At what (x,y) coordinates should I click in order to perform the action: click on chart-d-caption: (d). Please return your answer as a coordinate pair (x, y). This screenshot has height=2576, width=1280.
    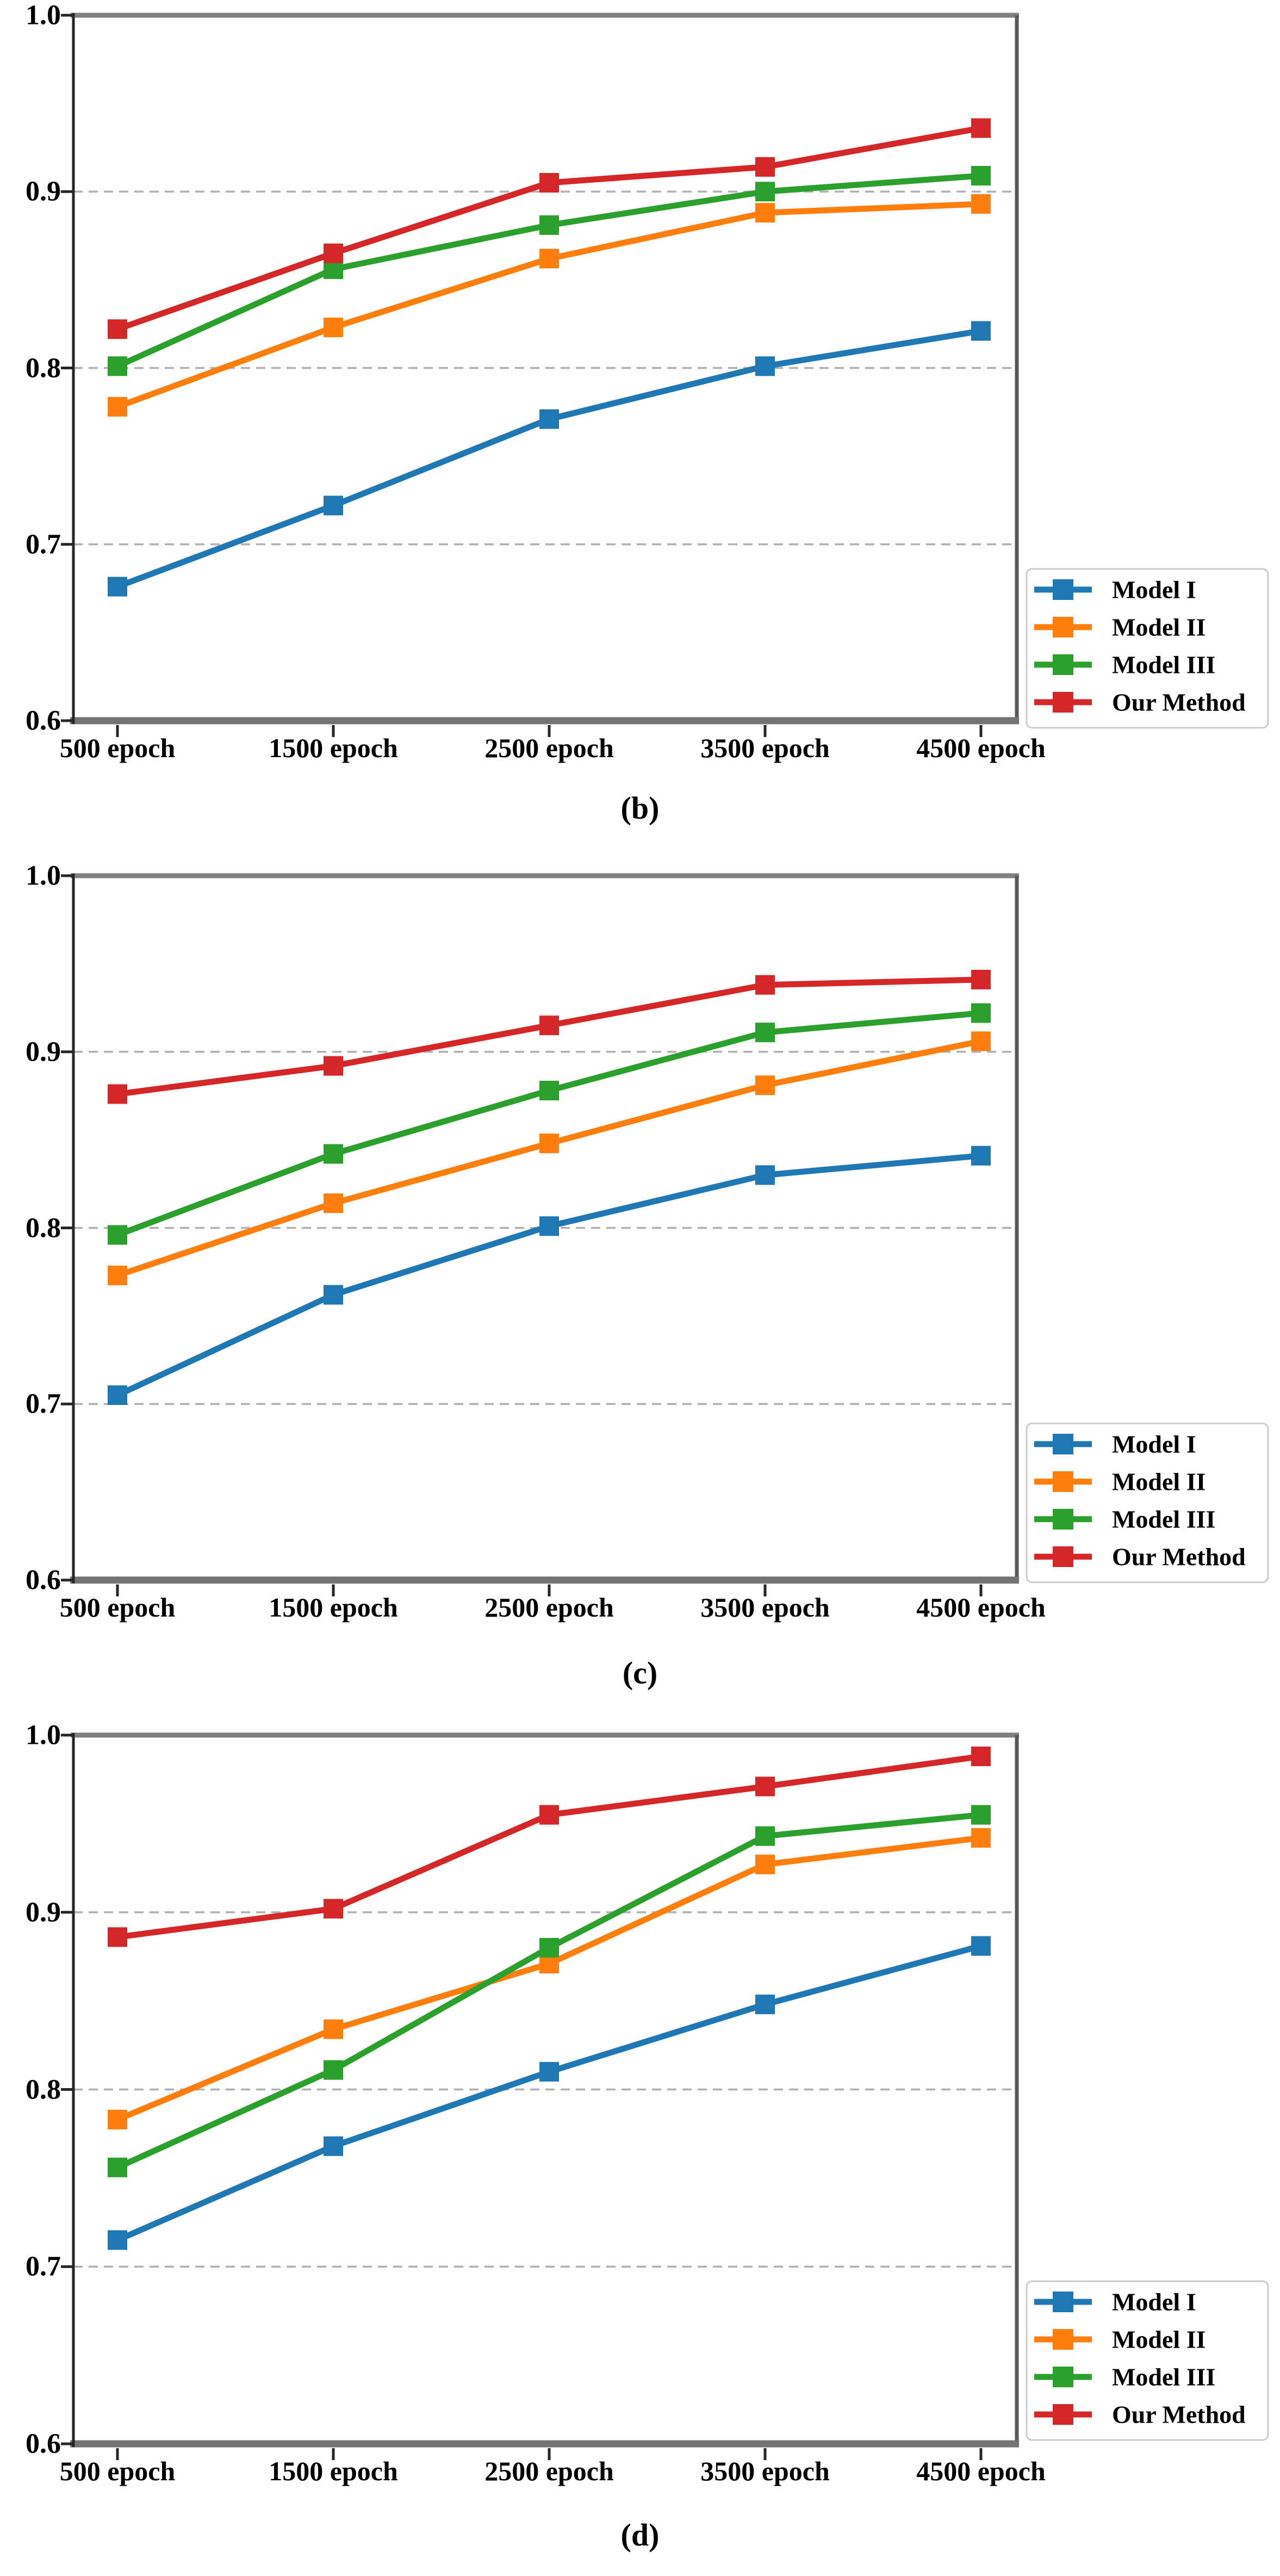
    Looking at the image, I should click on (641, 2535).